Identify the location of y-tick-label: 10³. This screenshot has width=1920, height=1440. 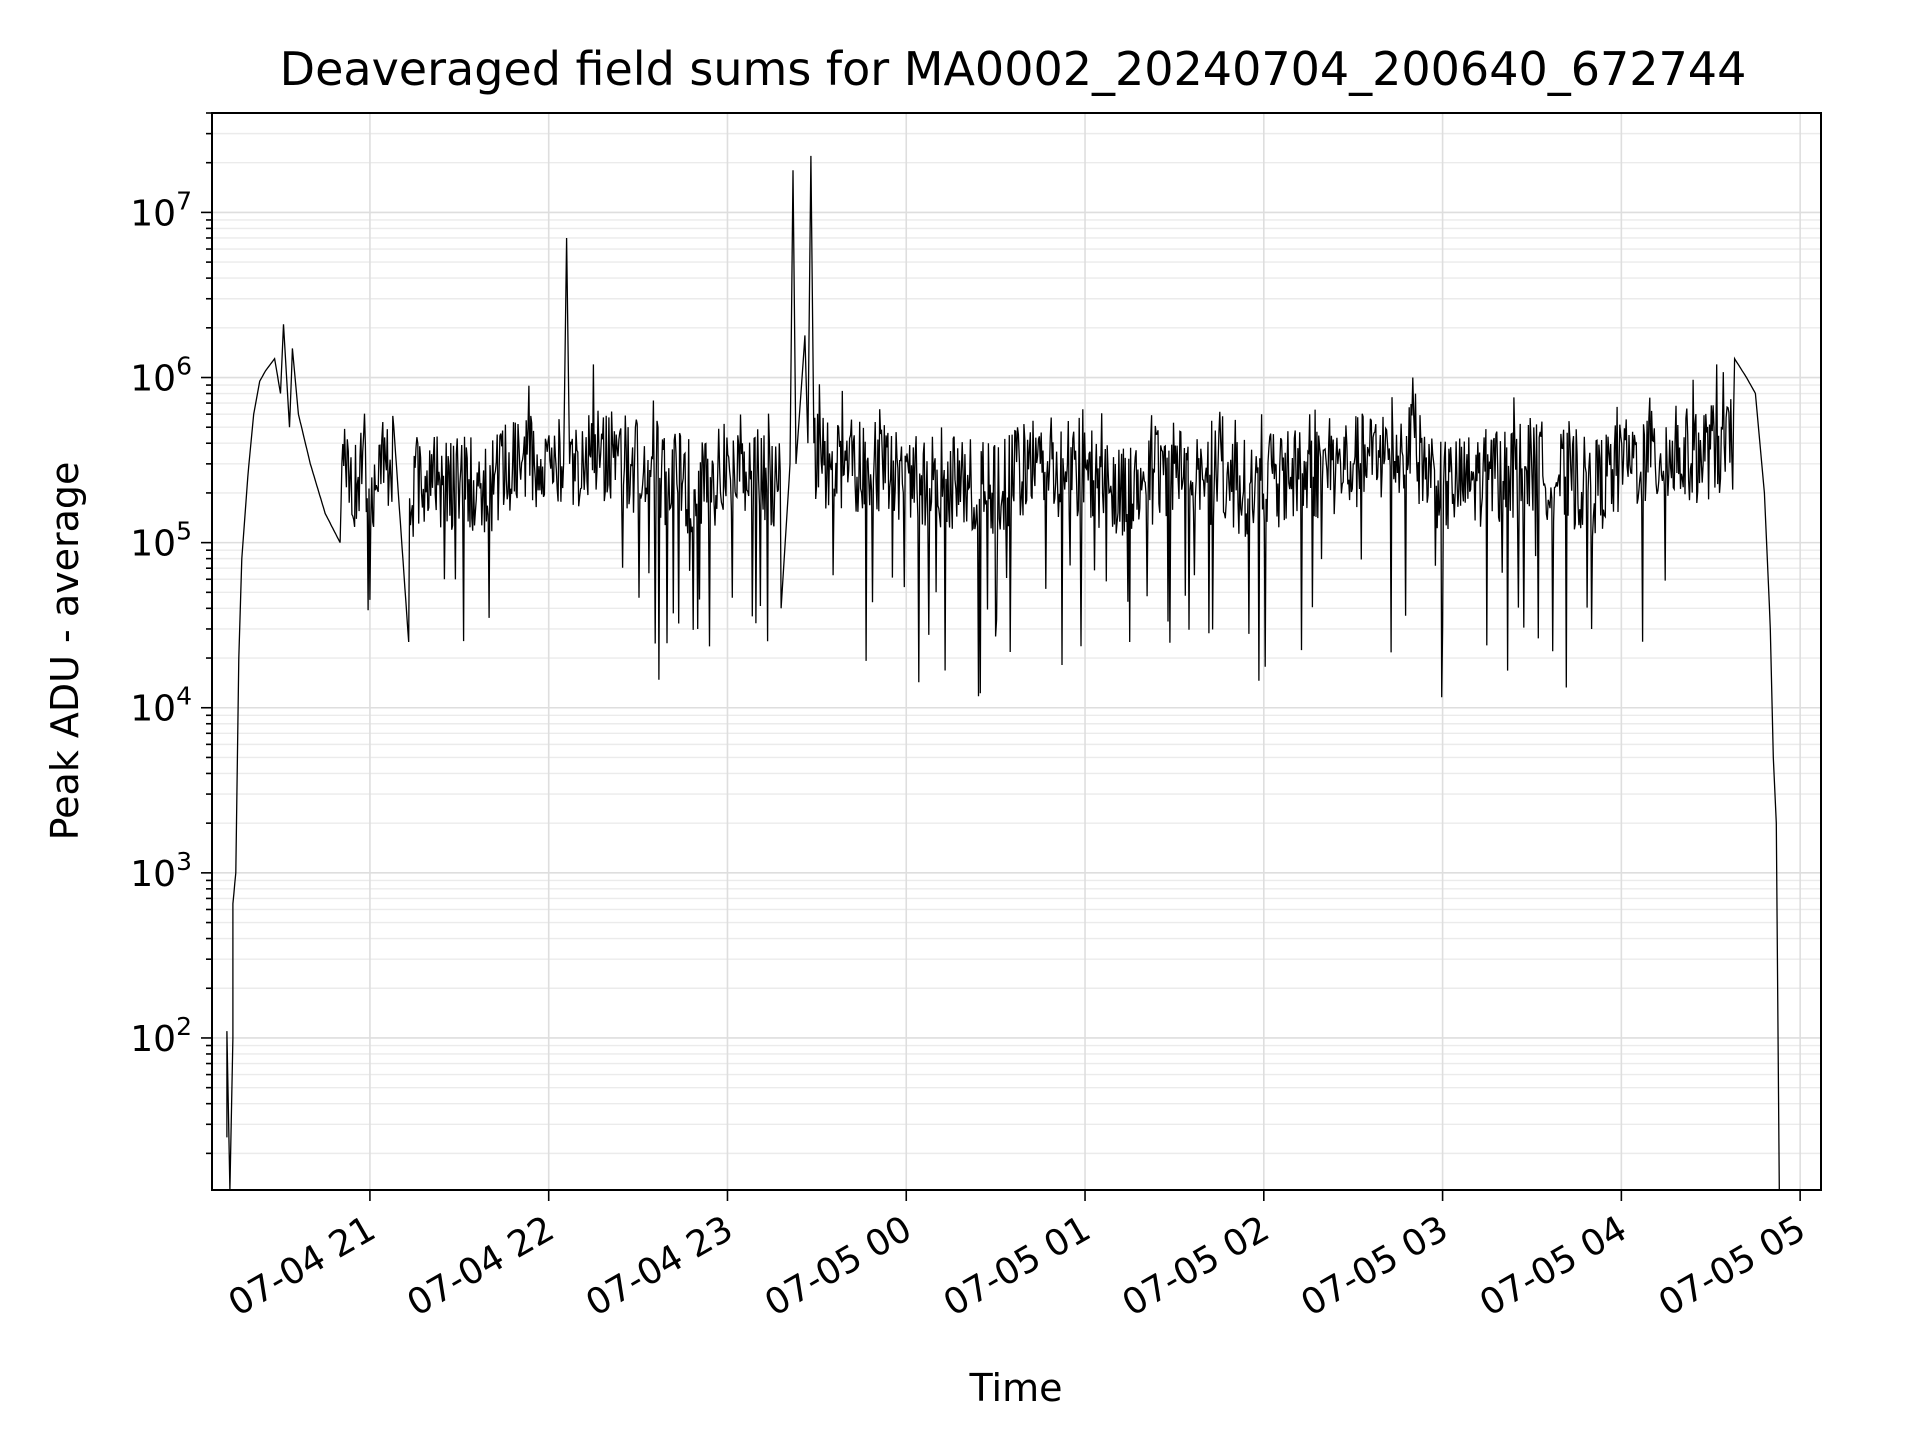
(161, 871).